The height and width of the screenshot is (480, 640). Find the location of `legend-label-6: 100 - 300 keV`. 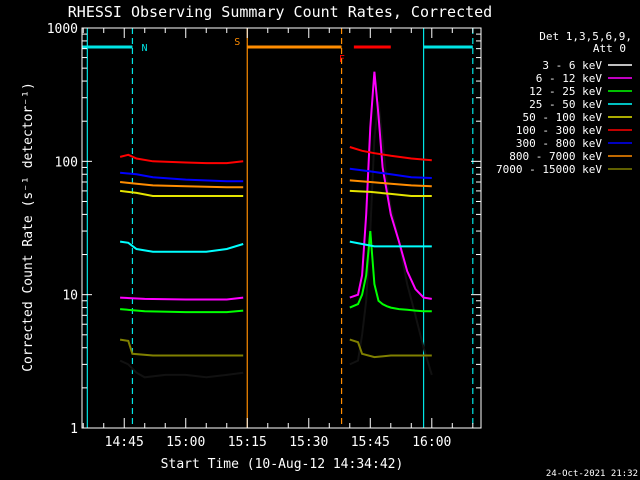

legend-label-6: 100 - 300 keV is located at coordinates (559, 130).